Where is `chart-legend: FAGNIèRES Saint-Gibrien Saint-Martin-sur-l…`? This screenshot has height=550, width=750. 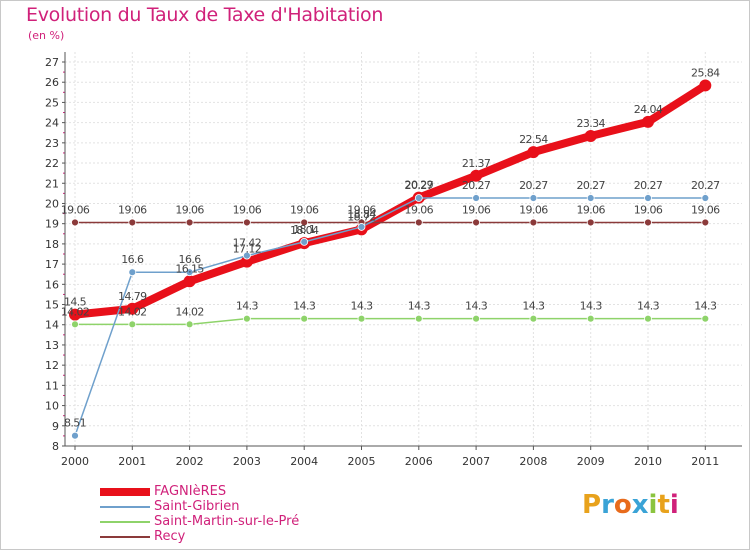
chart-legend: FAGNIèRES Saint-Gibrien Saint-Martin-sur-l… is located at coordinates (250, 514).